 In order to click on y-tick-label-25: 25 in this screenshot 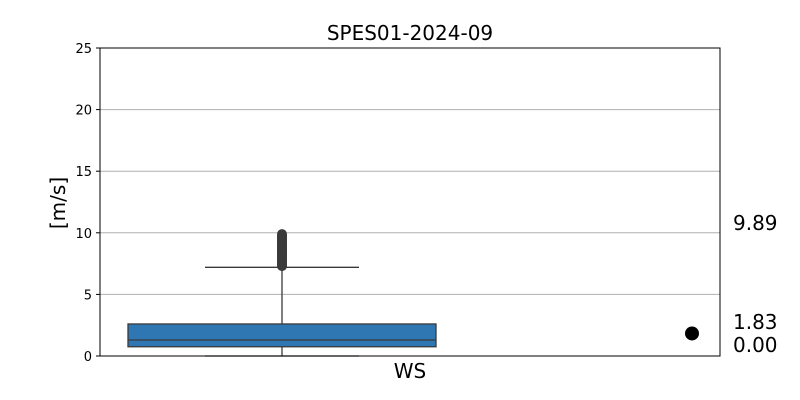, I will do `click(83, 49)`.